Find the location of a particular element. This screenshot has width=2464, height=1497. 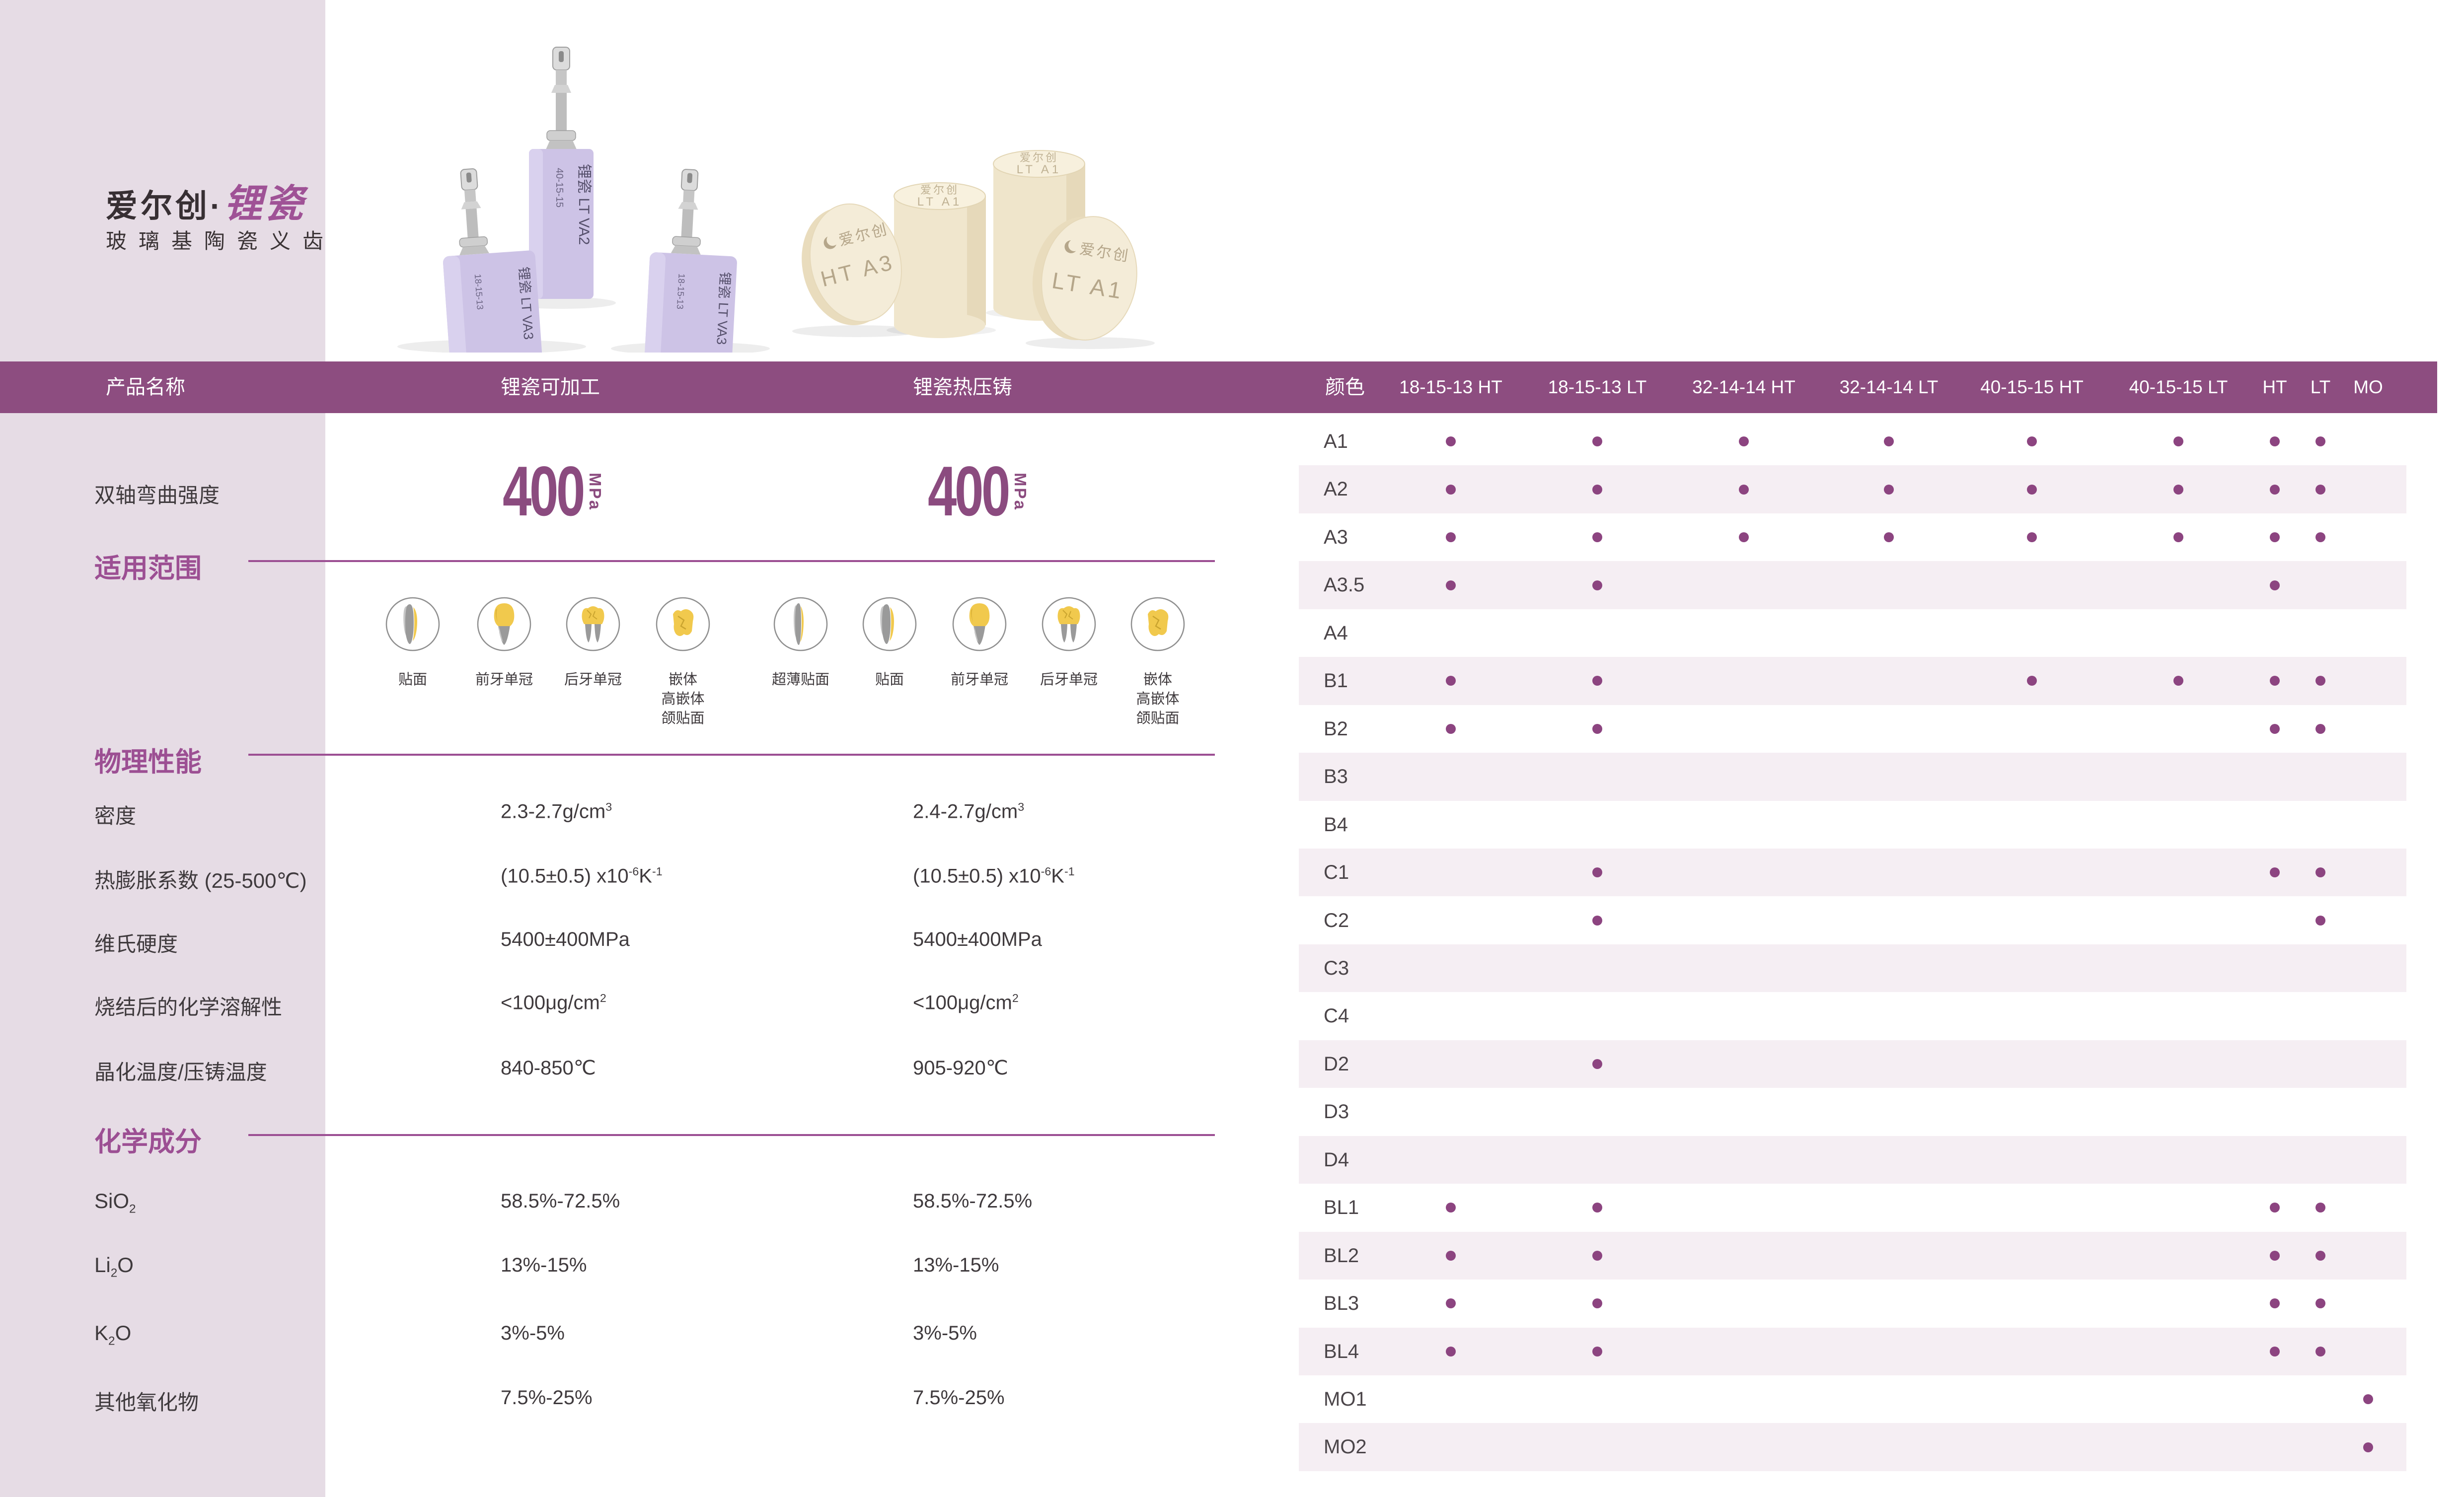

indication-label-line: 超薄贴面 is located at coordinates (800, 680).